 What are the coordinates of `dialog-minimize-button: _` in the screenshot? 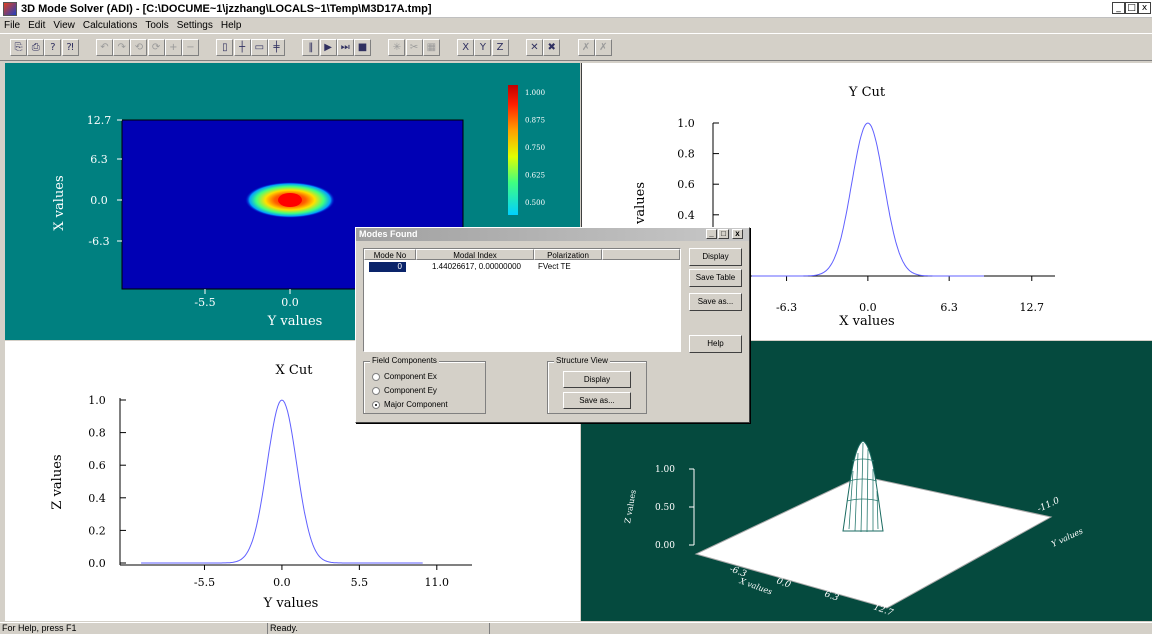 It's located at (711, 234).